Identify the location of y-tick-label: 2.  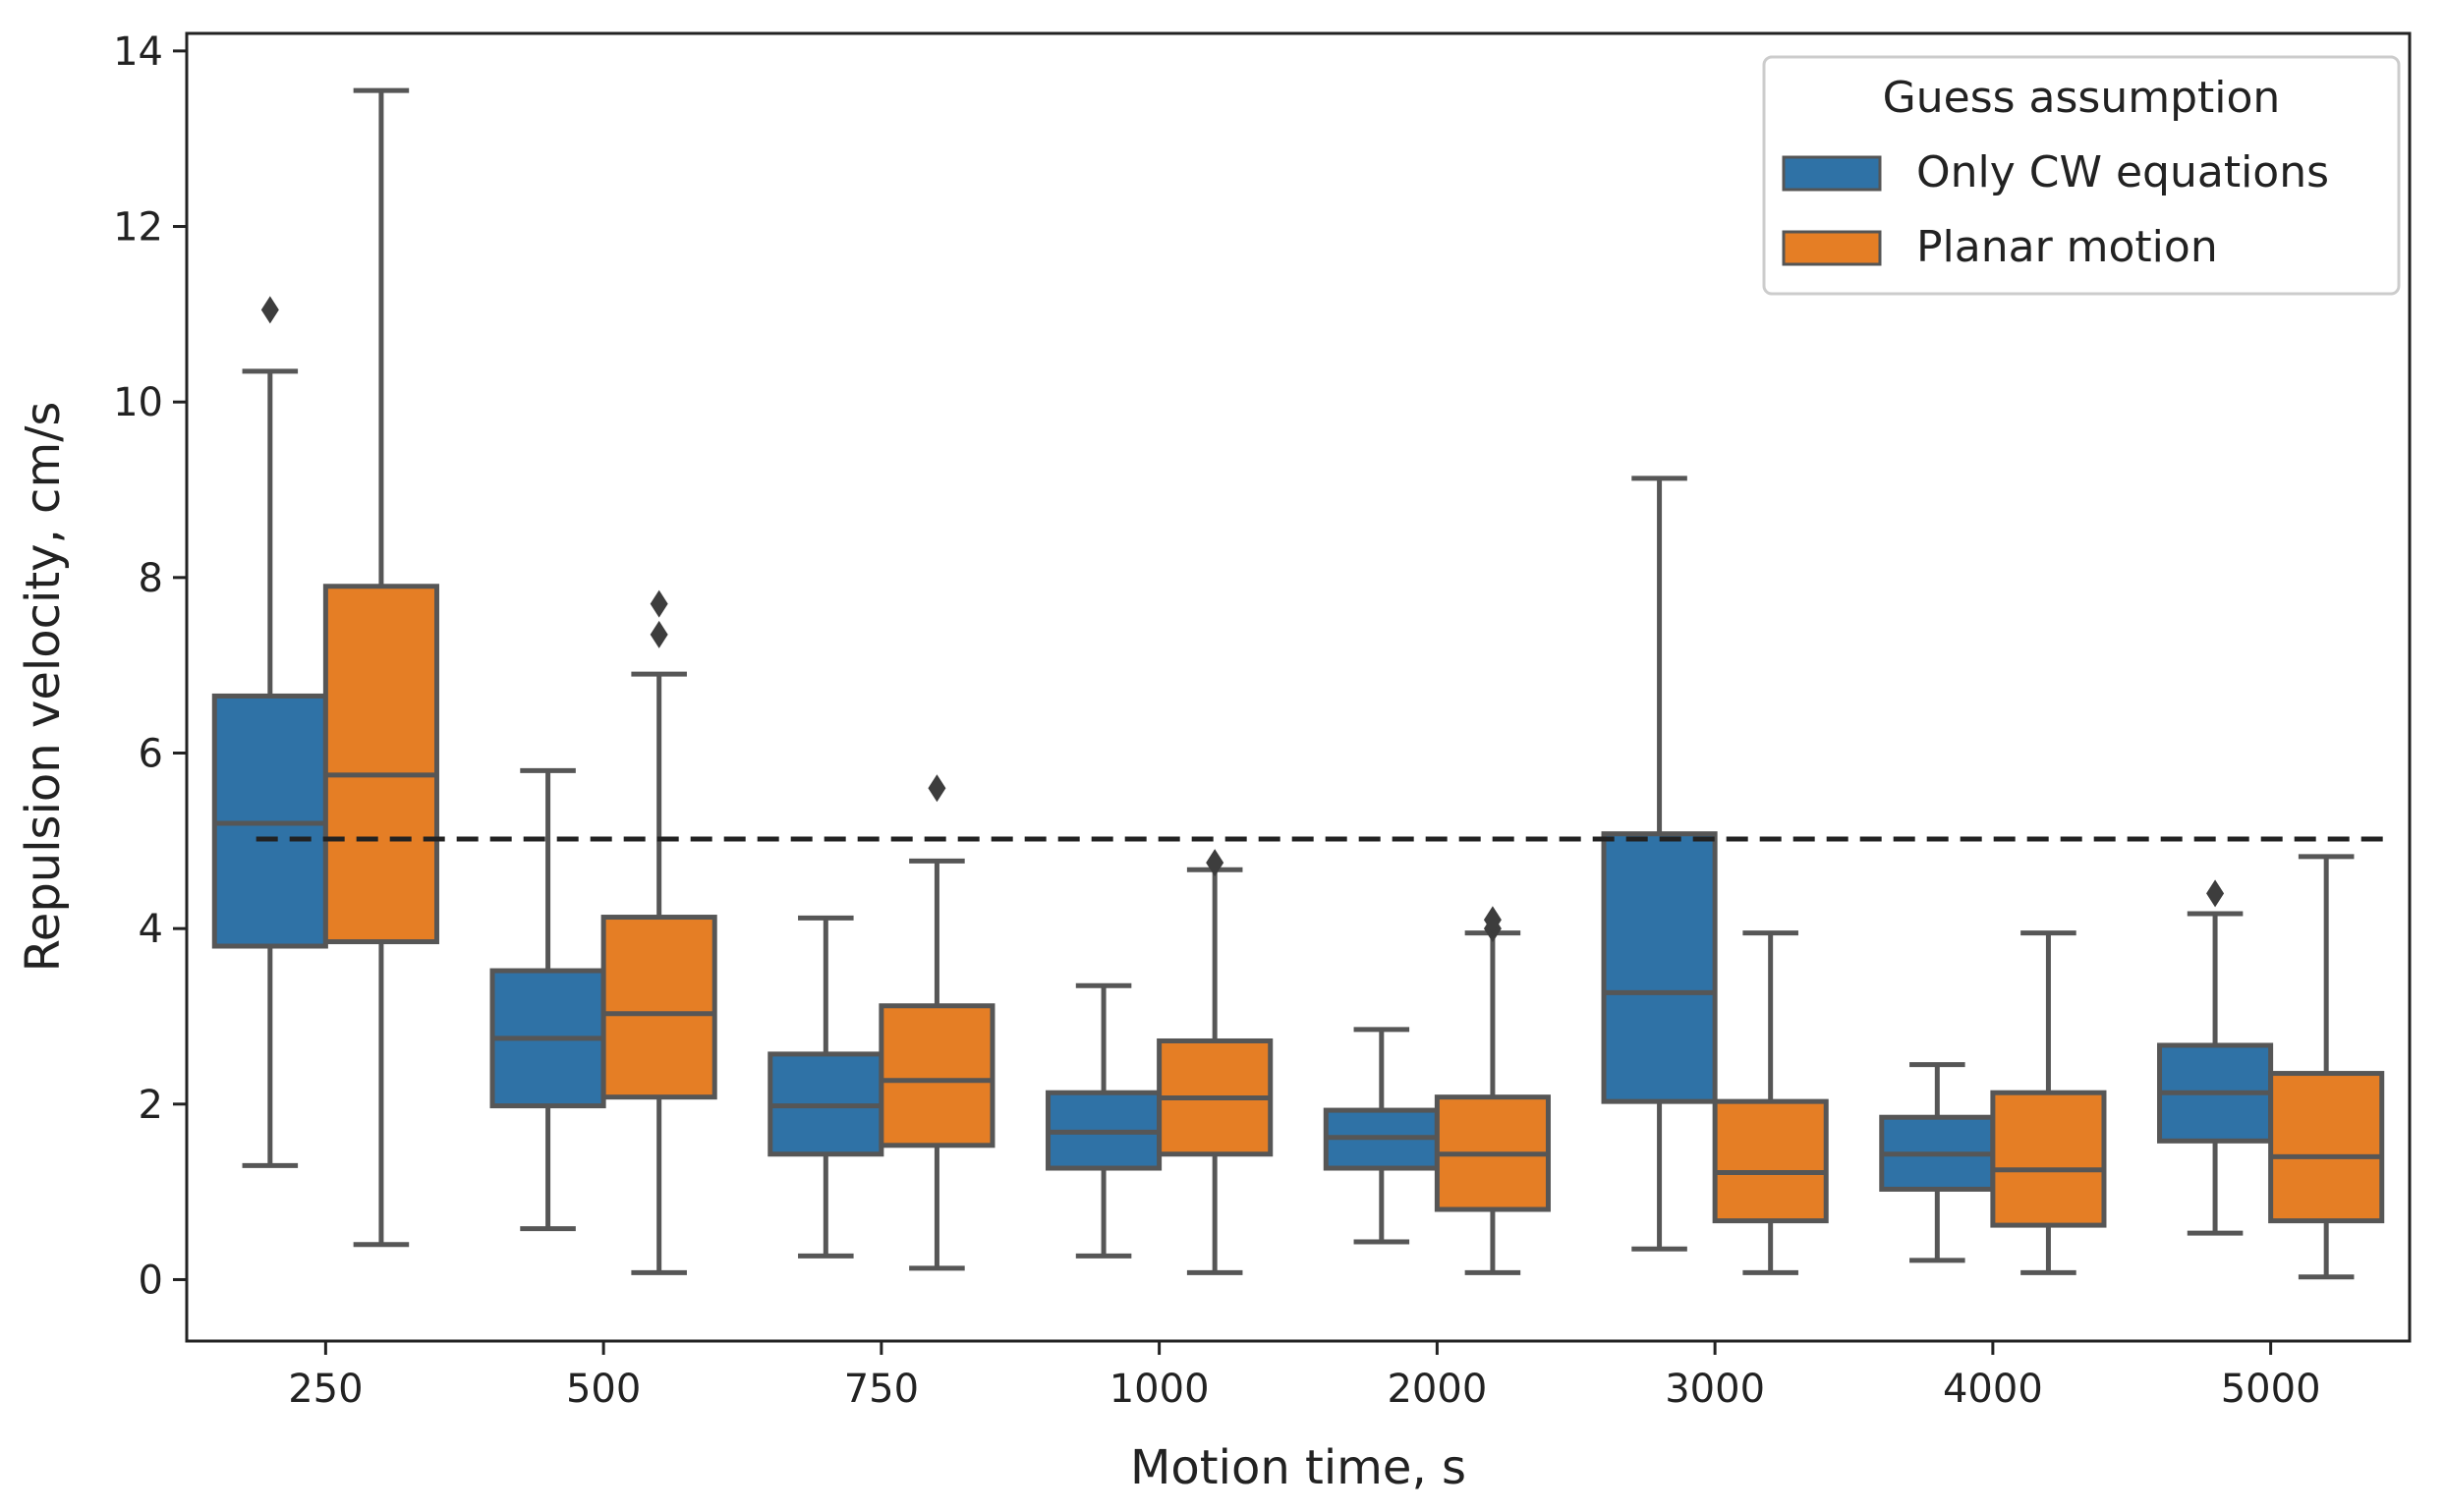
(151, 1105).